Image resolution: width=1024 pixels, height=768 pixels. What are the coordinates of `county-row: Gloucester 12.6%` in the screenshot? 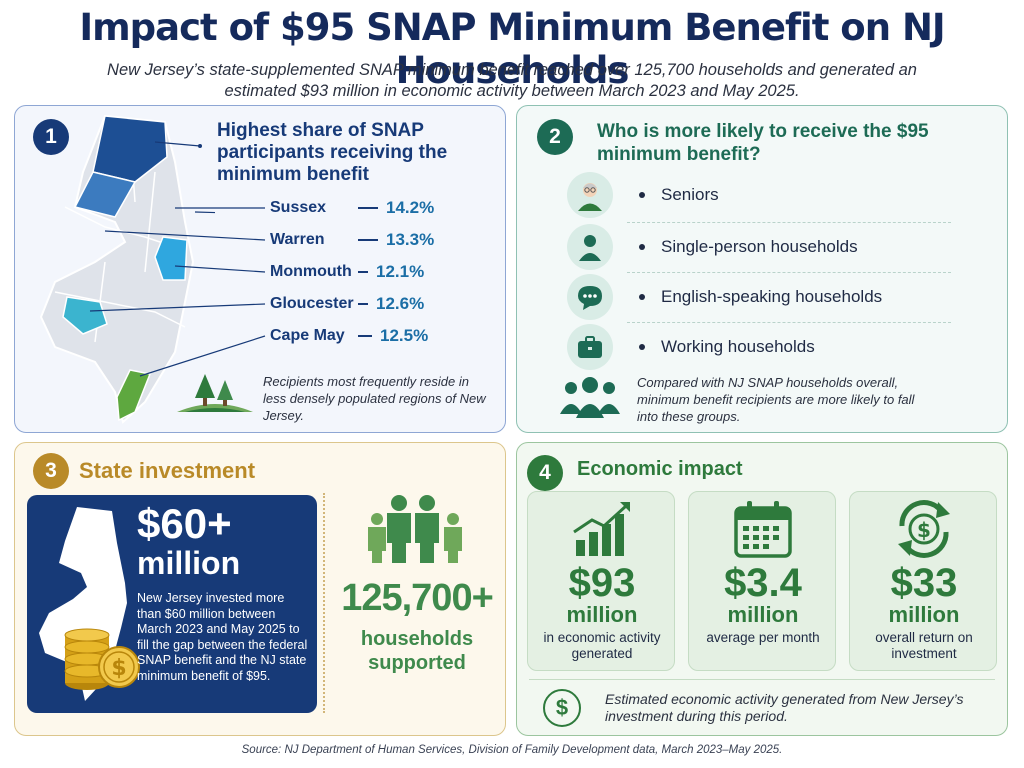 It's located at (347, 304).